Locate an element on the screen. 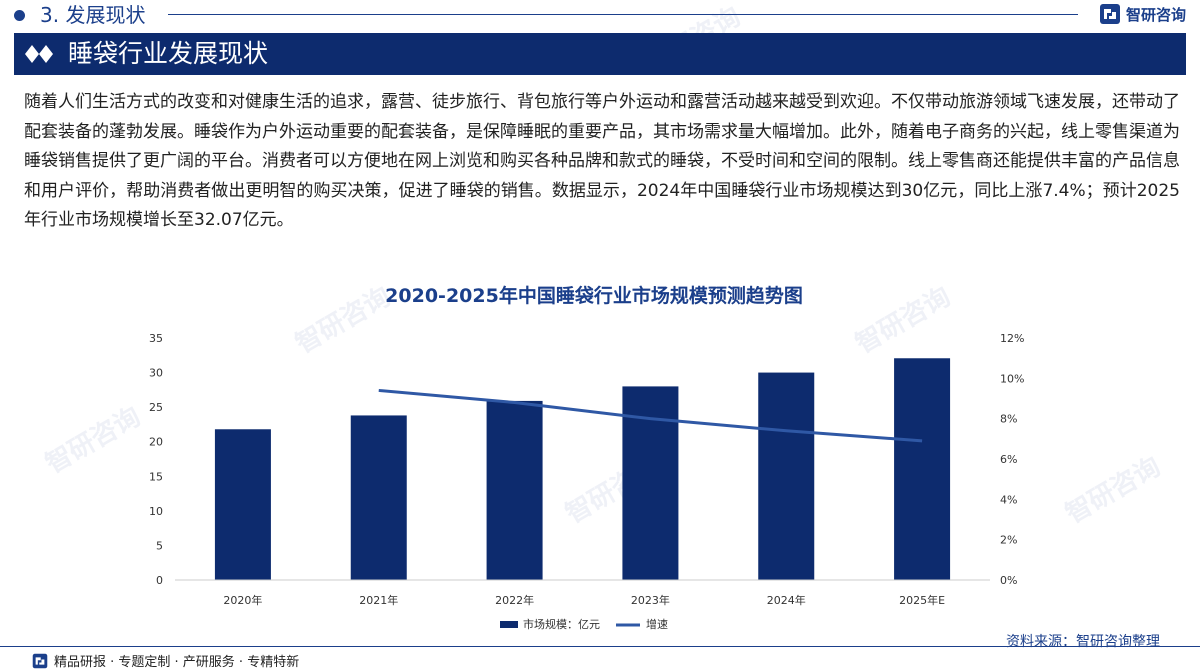 This screenshot has width=1200, height=671. legend-bar-swatch is located at coordinates (509, 624).